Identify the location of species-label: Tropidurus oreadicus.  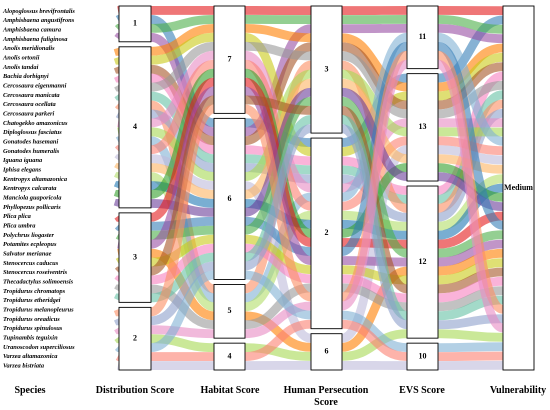
(31, 319).